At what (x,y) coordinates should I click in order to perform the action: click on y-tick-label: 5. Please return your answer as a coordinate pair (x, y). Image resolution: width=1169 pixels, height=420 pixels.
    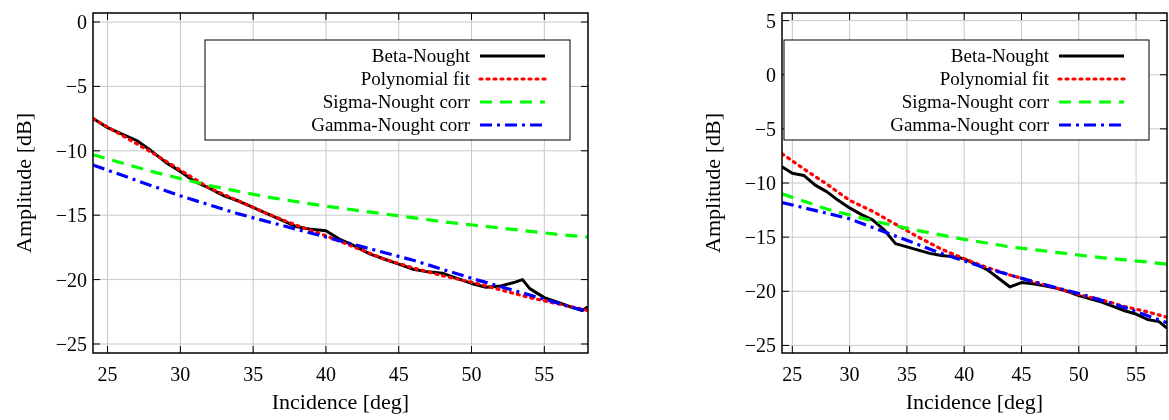
    Looking at the image, I should click on (771, 20).